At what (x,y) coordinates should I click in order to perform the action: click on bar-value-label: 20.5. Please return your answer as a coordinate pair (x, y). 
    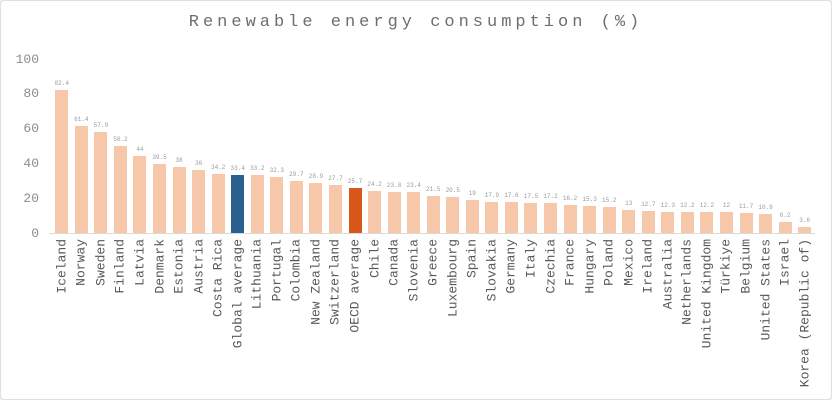
    Looking at the image, I should click on (452, 191).